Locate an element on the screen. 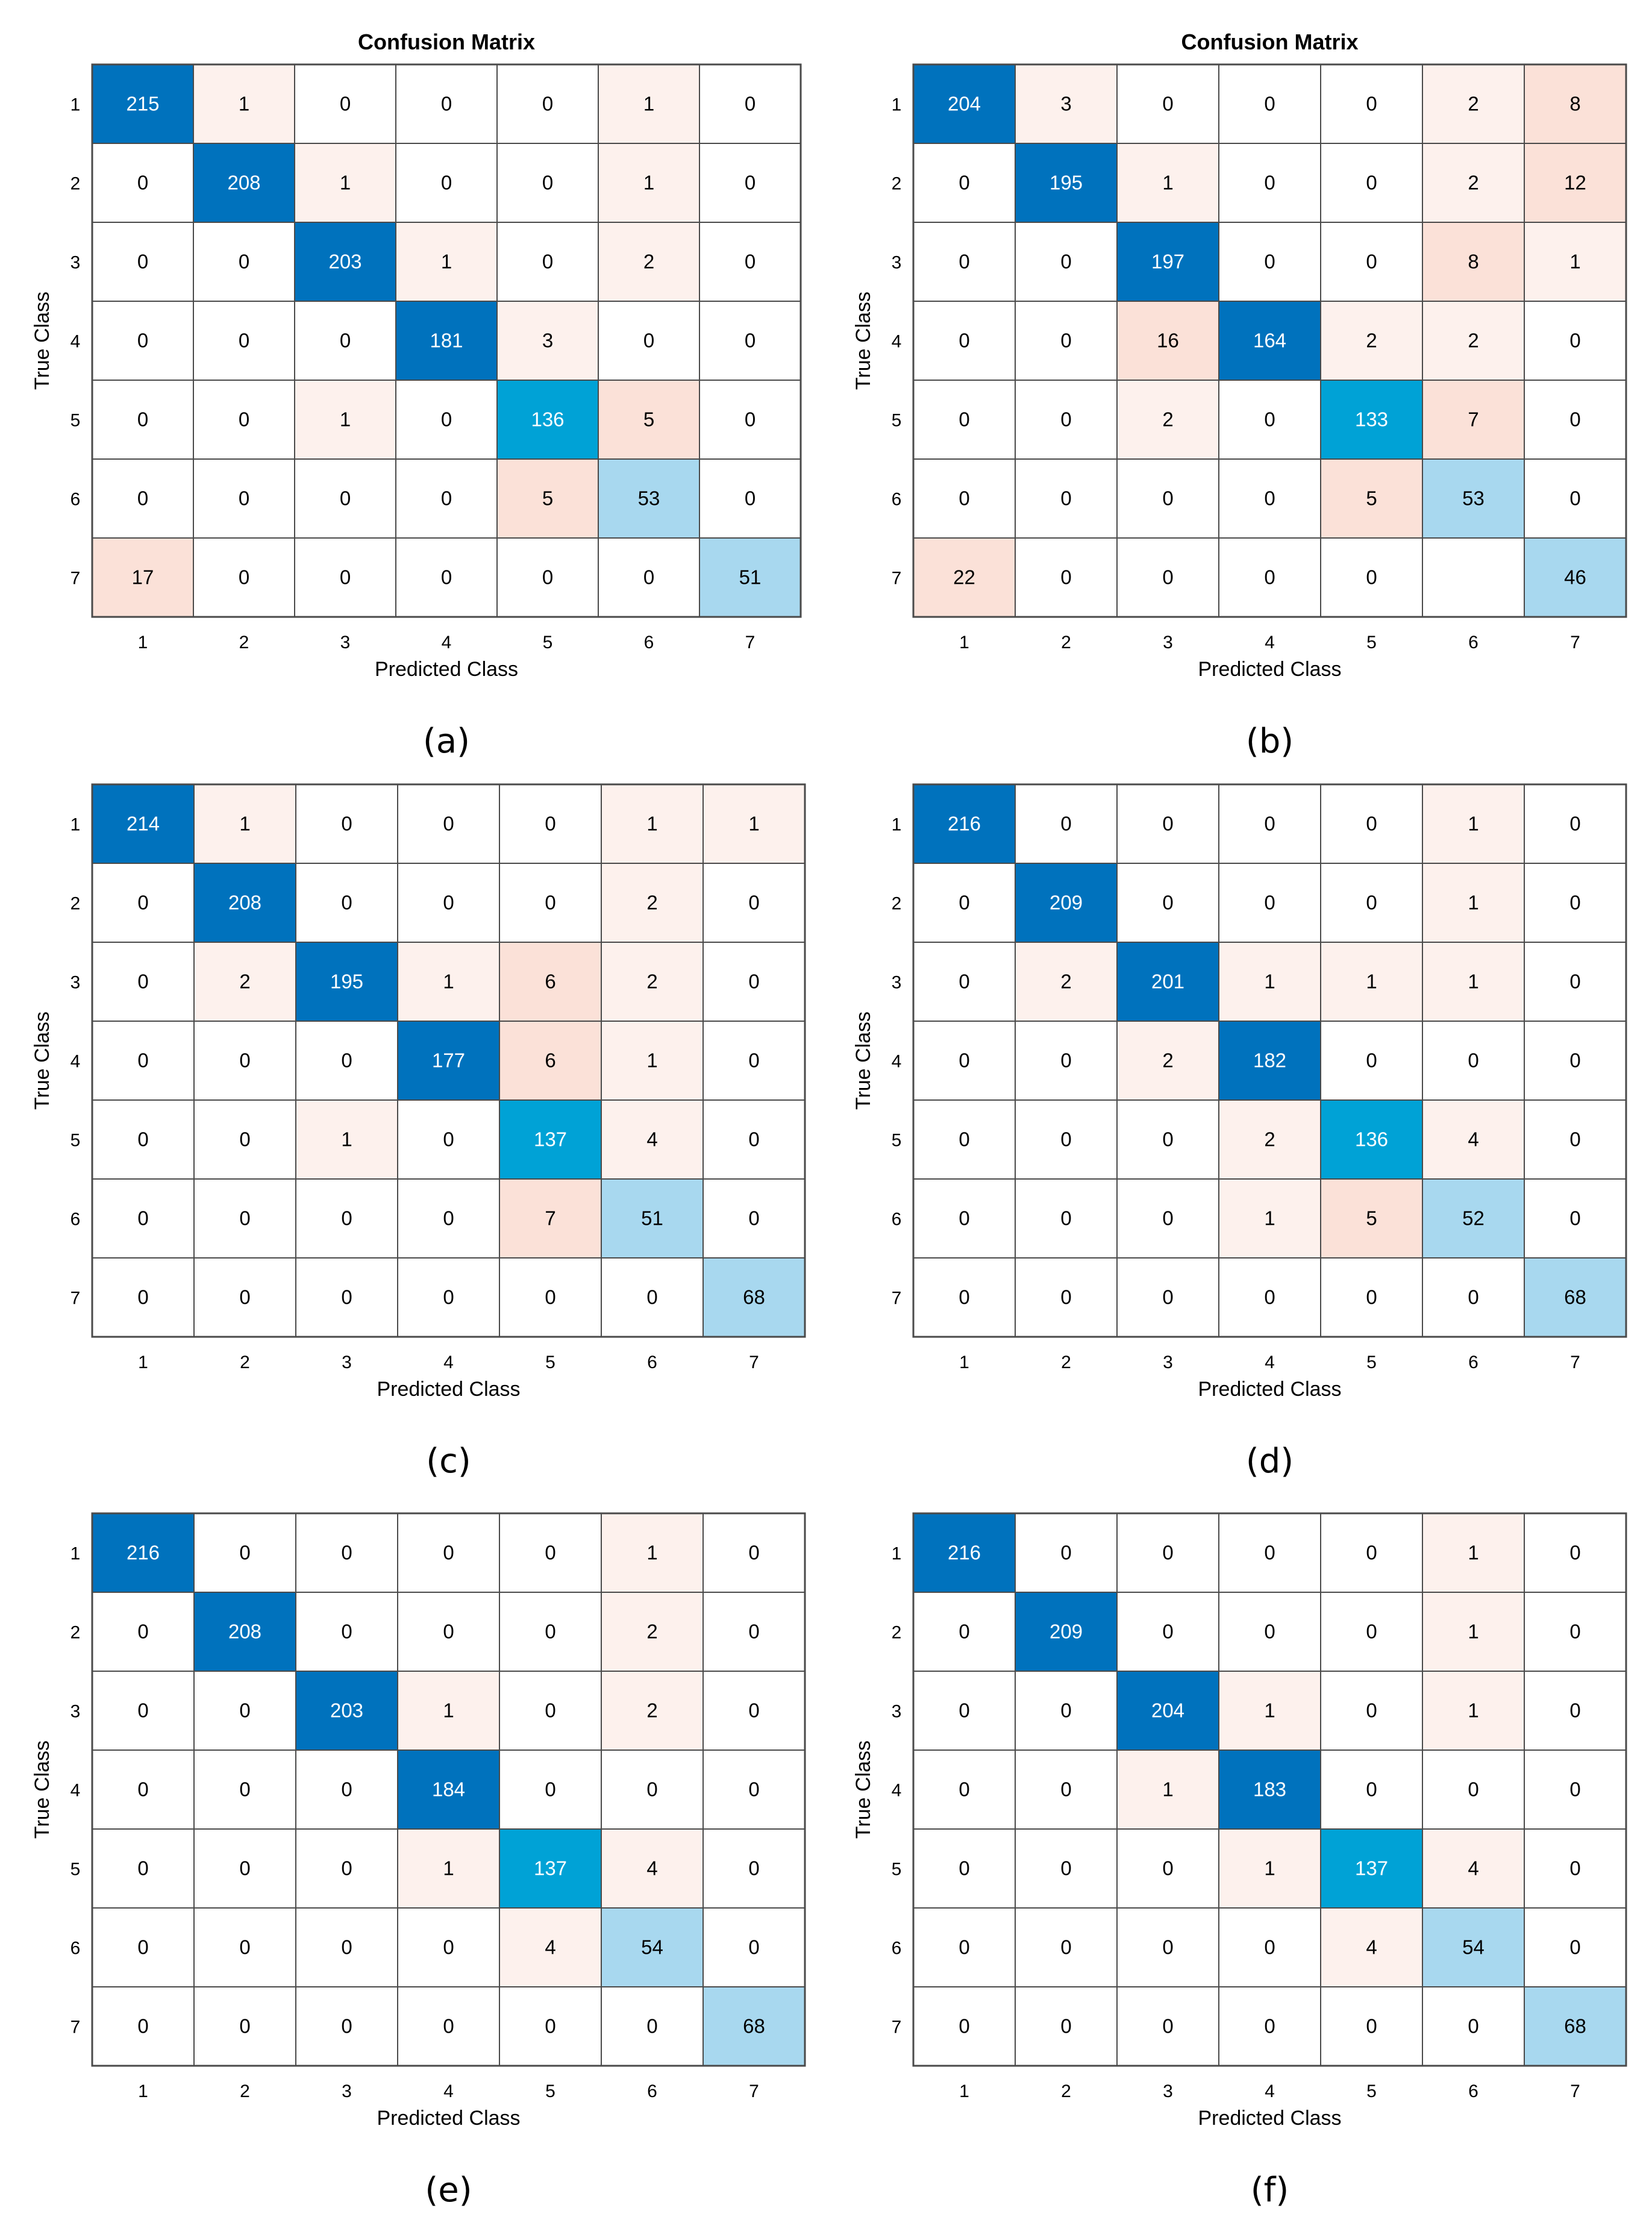 The width and height of the screenshot is (1652, 2220). cell-value: 136 is located at coordinates (547, 420).